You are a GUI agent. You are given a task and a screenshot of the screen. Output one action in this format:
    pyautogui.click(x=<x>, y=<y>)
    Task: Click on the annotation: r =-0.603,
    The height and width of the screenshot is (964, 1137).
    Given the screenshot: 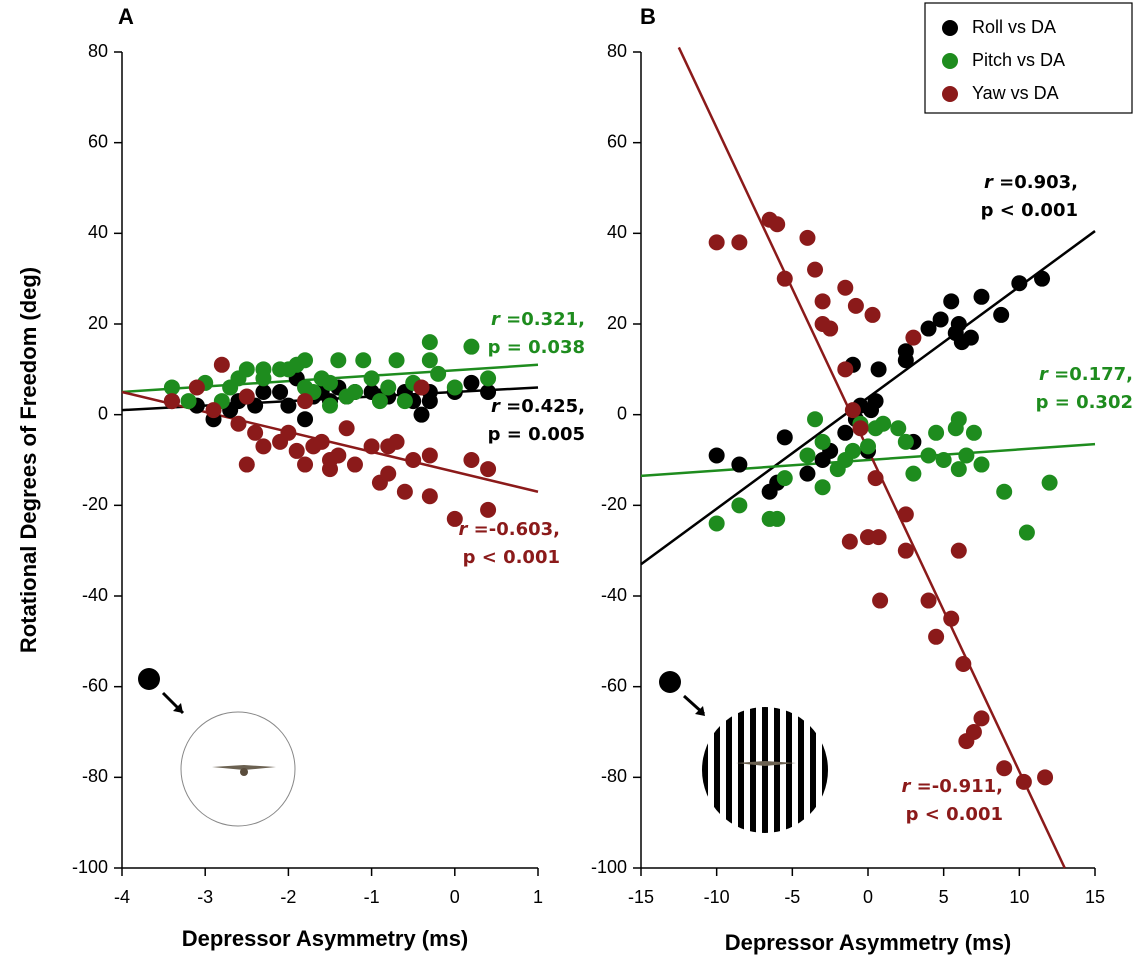 What is the action you would take?
    pyautogui.click(x=509, y=529)
    